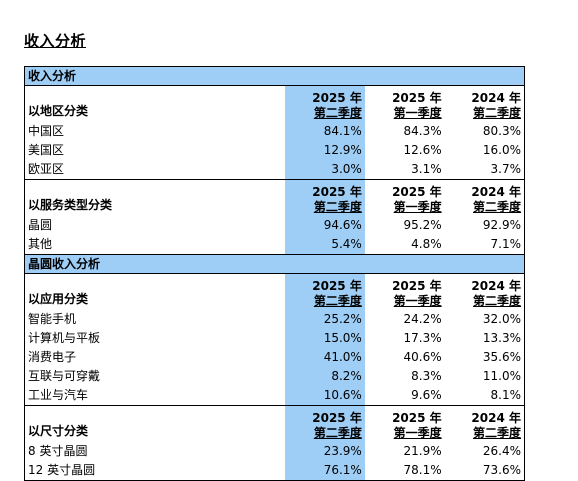 This screenshot has height=481, width=578. What do you see at coordinates (422, 338) in the screenshot?
I see `cell-value: 17.3%` at bounding box center [422, 338].